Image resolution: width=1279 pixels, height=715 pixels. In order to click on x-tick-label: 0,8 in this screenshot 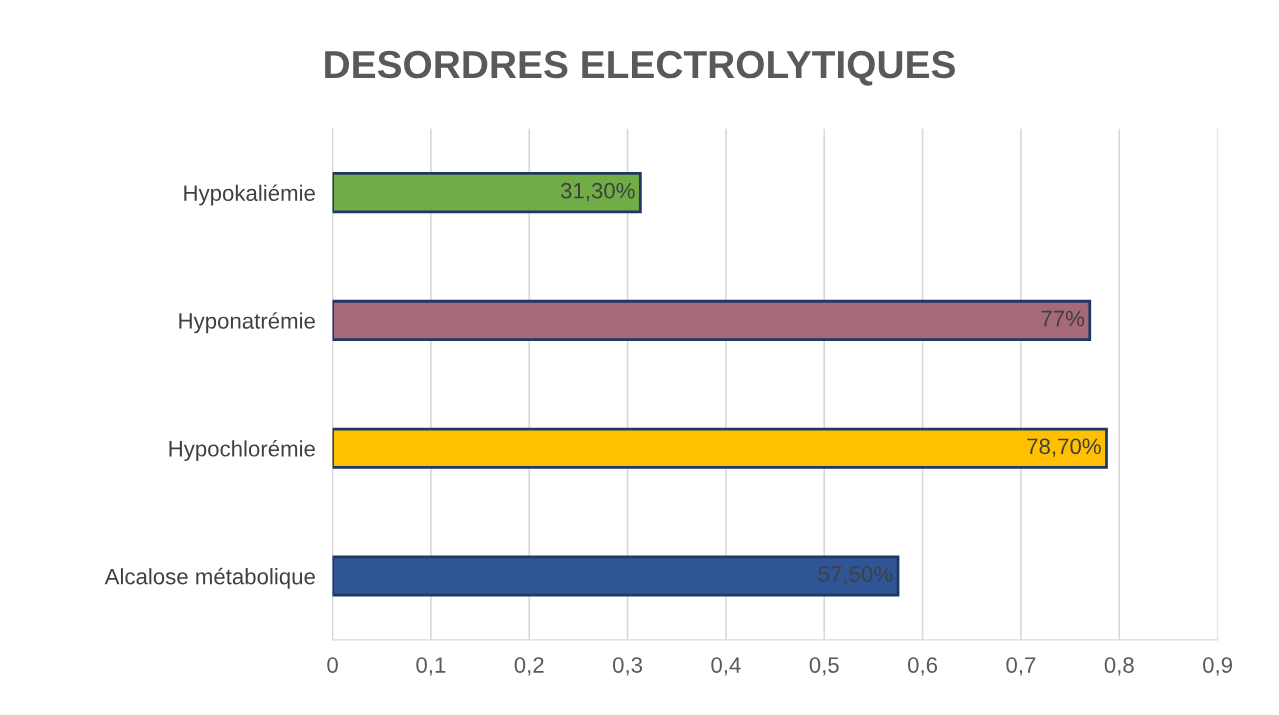, I will do `click(1119, 666)`.